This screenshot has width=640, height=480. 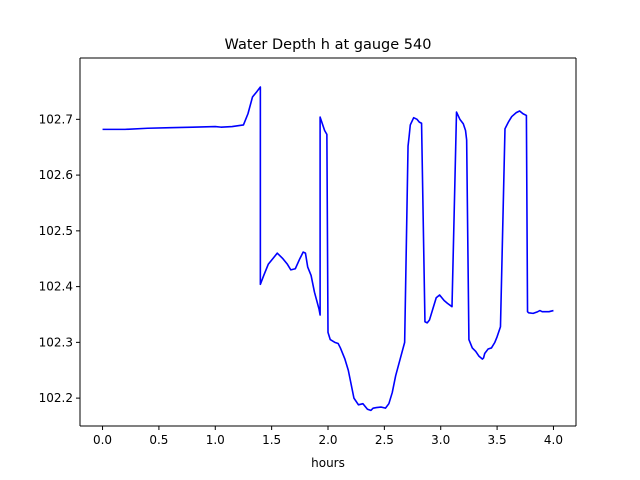 I want to click on x-tick-label: 3.5, so click(x=497, y=440).